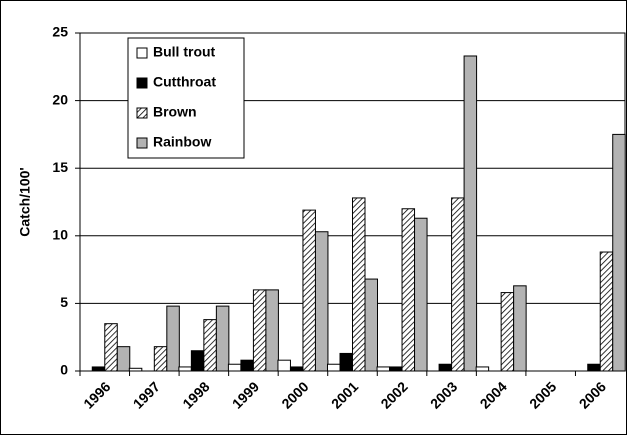 The height and width of the screenshot is (435, 627). What do you see at coordinates (60, 99) in the screenshot?
I see `y-tick-label: 20` at bounding box center [60, 99].